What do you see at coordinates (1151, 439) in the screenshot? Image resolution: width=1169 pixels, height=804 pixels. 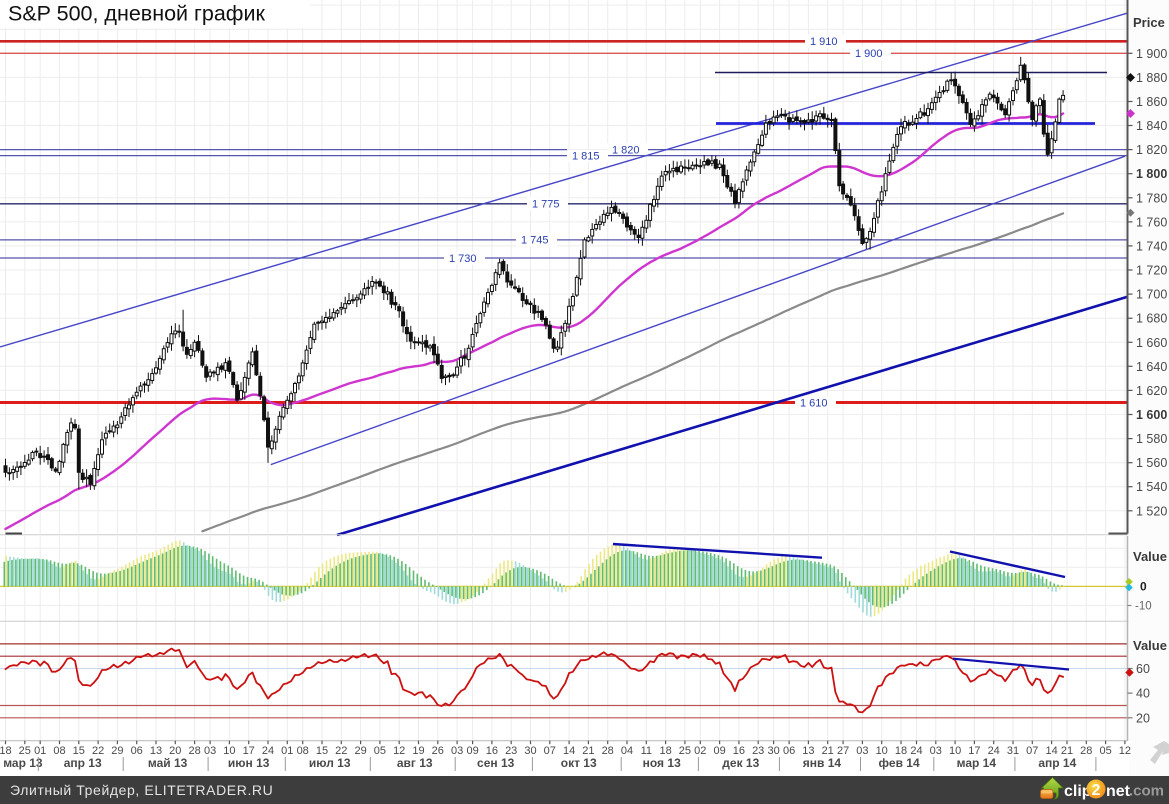 I see `svg-text: 1 580` at bounding box center [1151, 439].